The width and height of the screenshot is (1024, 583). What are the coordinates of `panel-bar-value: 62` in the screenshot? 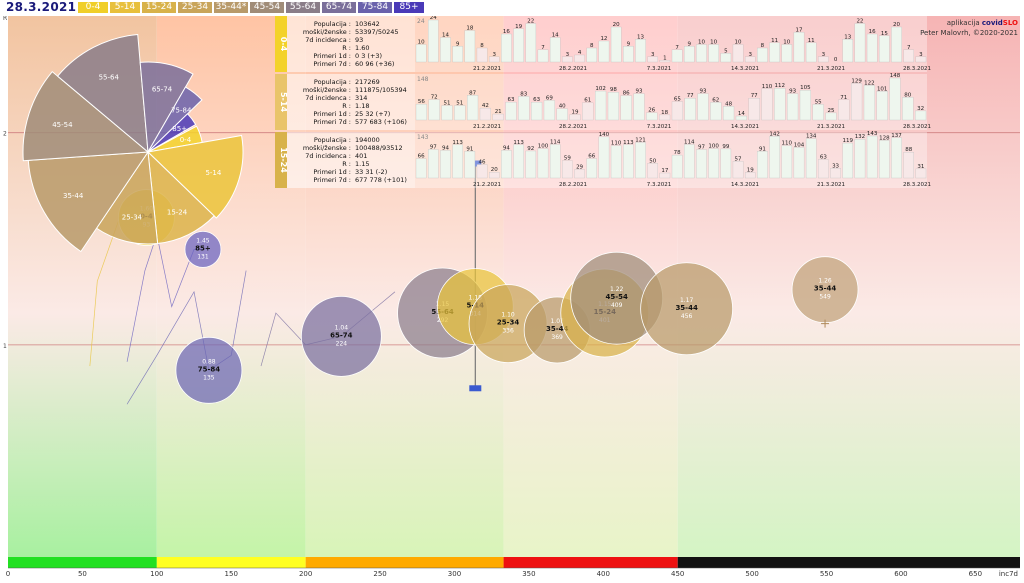 It's located at (715, 100).